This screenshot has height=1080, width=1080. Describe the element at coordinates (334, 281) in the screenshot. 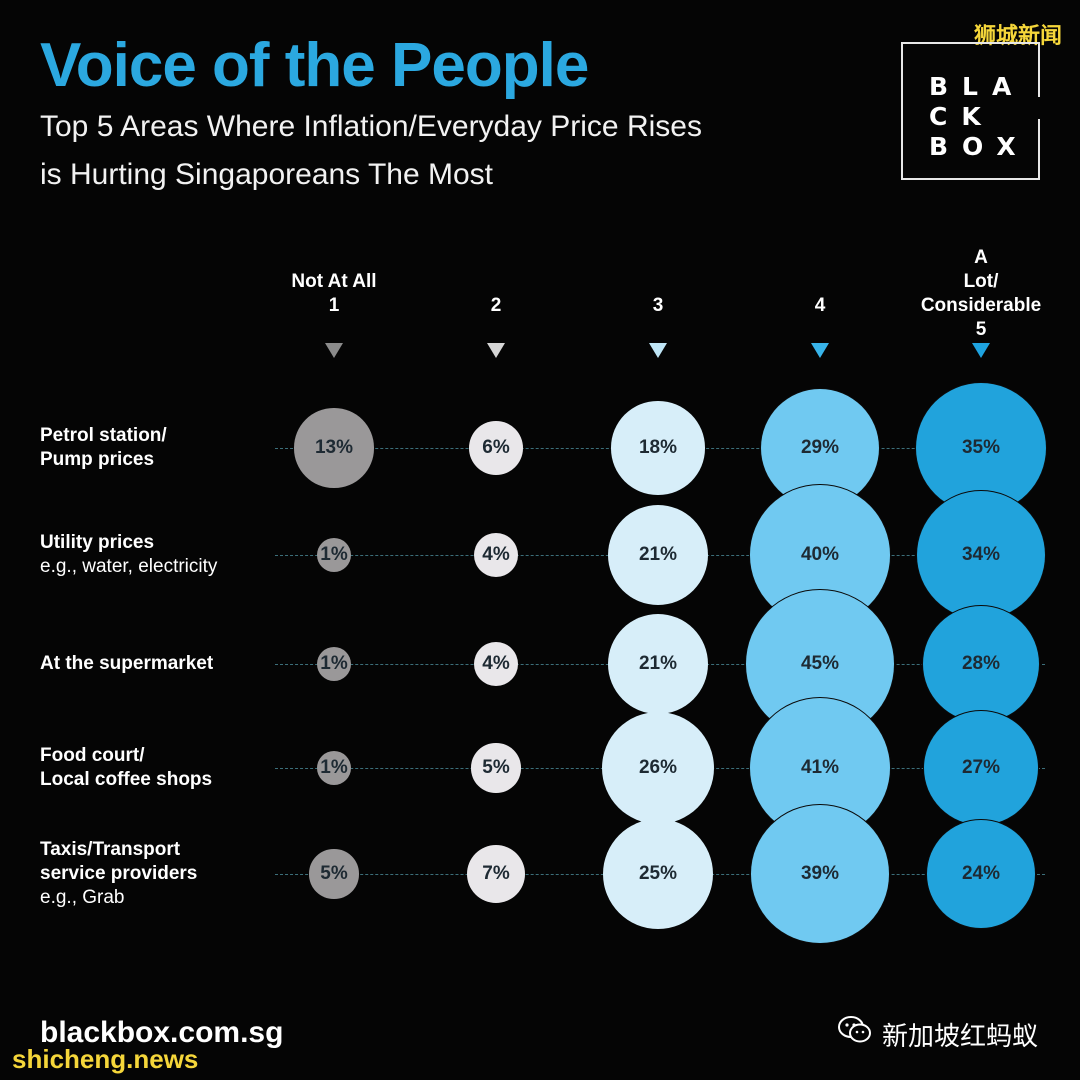

I see `column-header-label: Not At All` at that location.